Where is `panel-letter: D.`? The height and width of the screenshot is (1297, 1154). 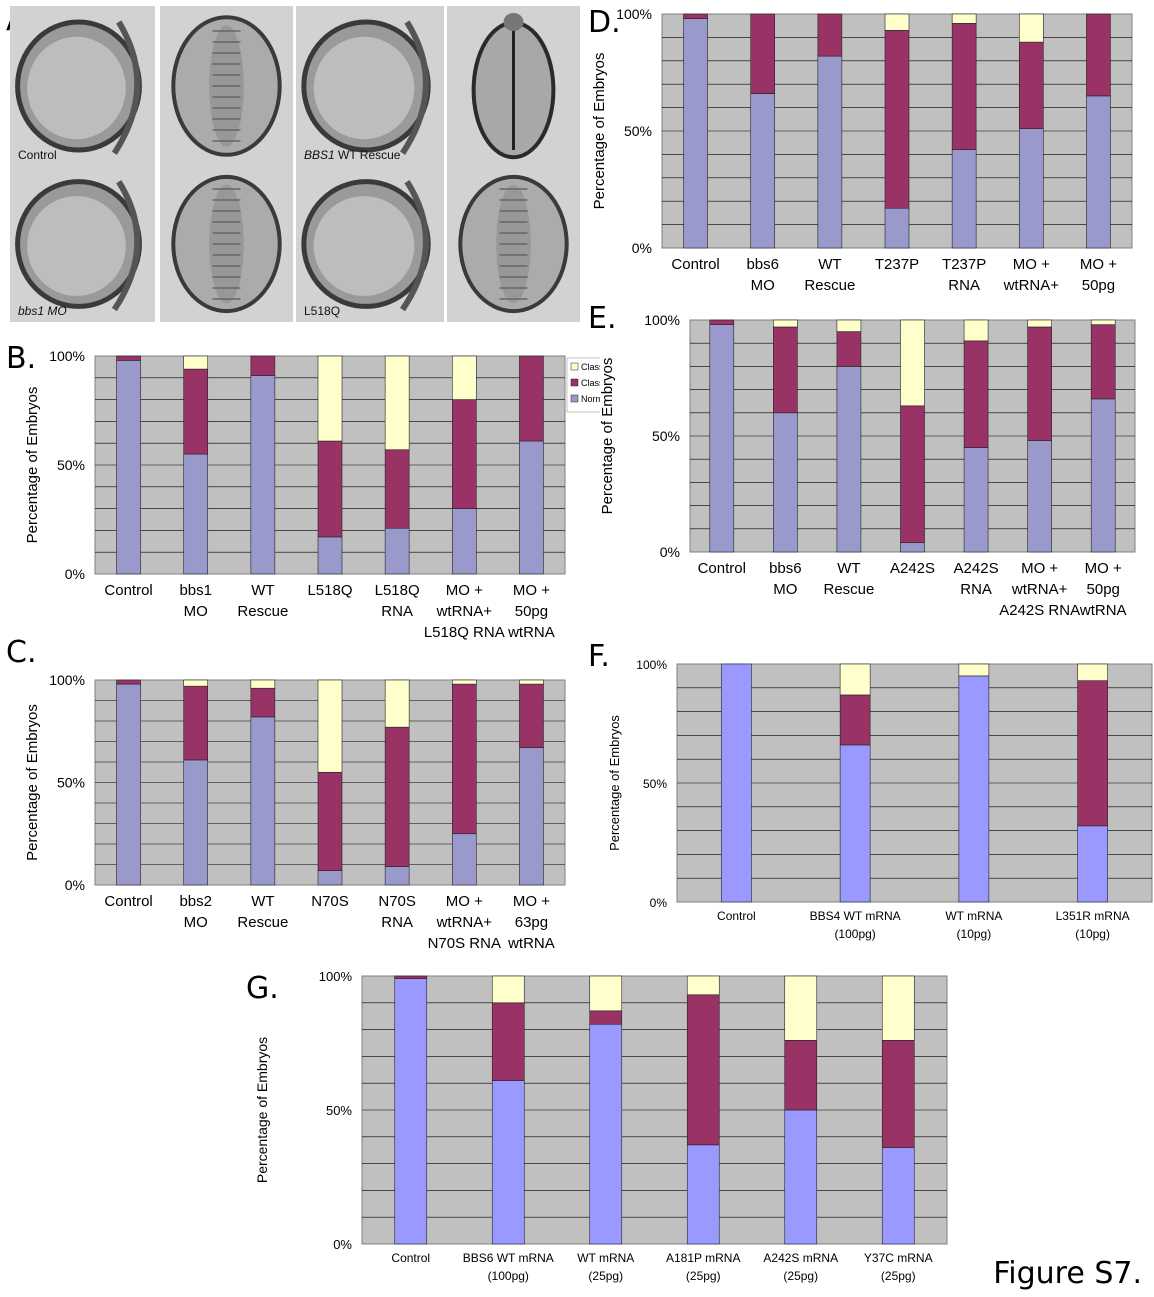
panel-letter: D. is located at coordinates (604, 22).